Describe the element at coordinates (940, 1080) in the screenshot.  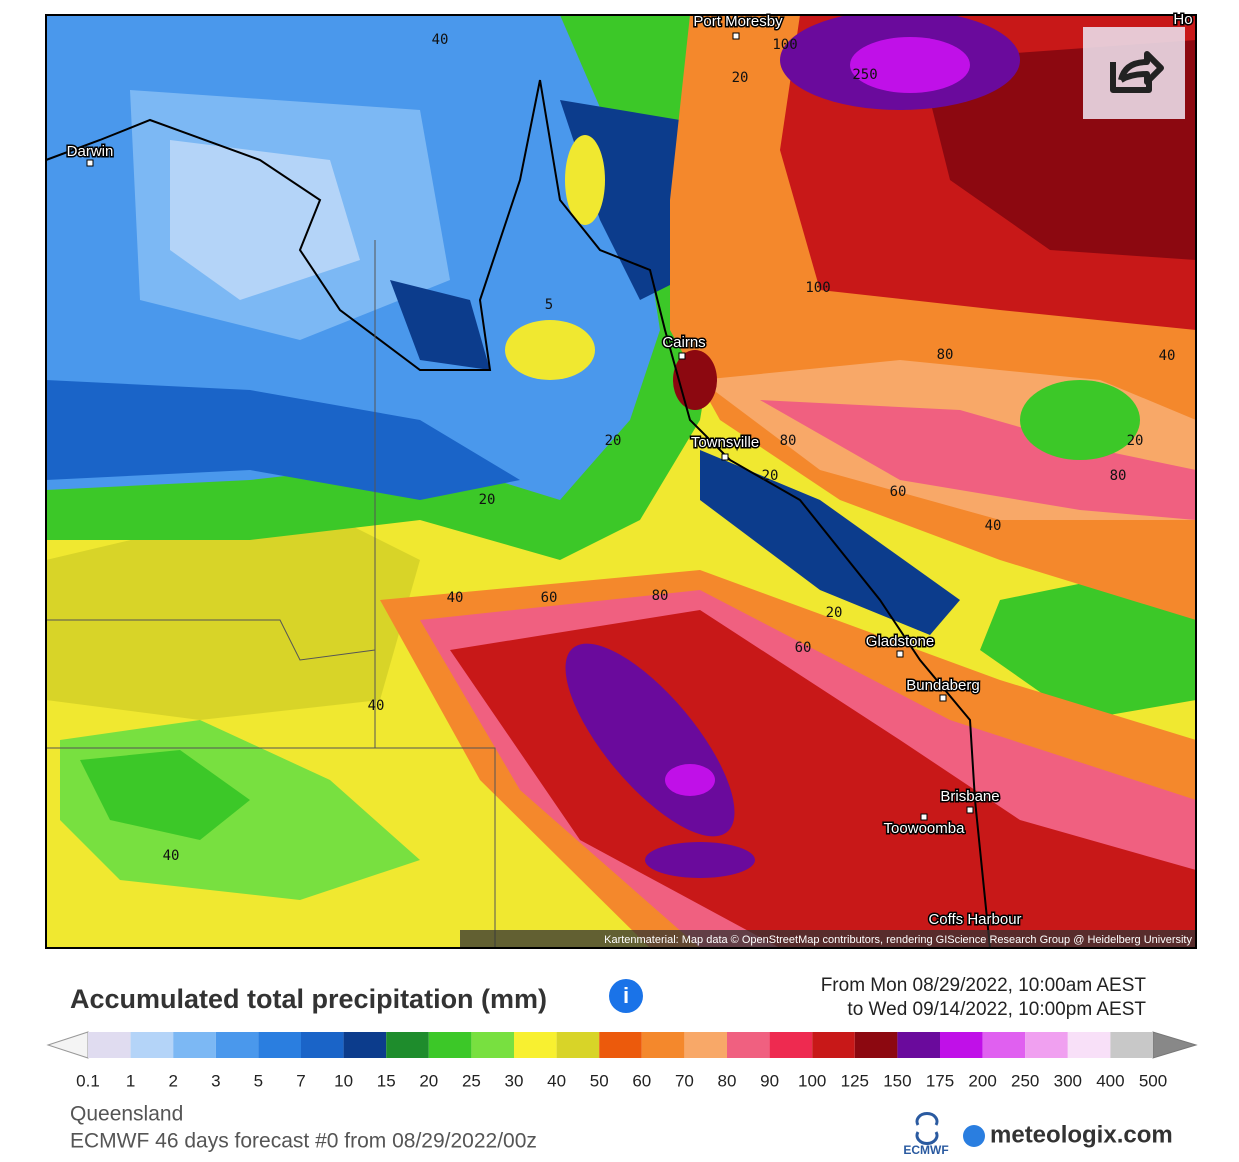
I see `legend-tick-label: 175` at that location.